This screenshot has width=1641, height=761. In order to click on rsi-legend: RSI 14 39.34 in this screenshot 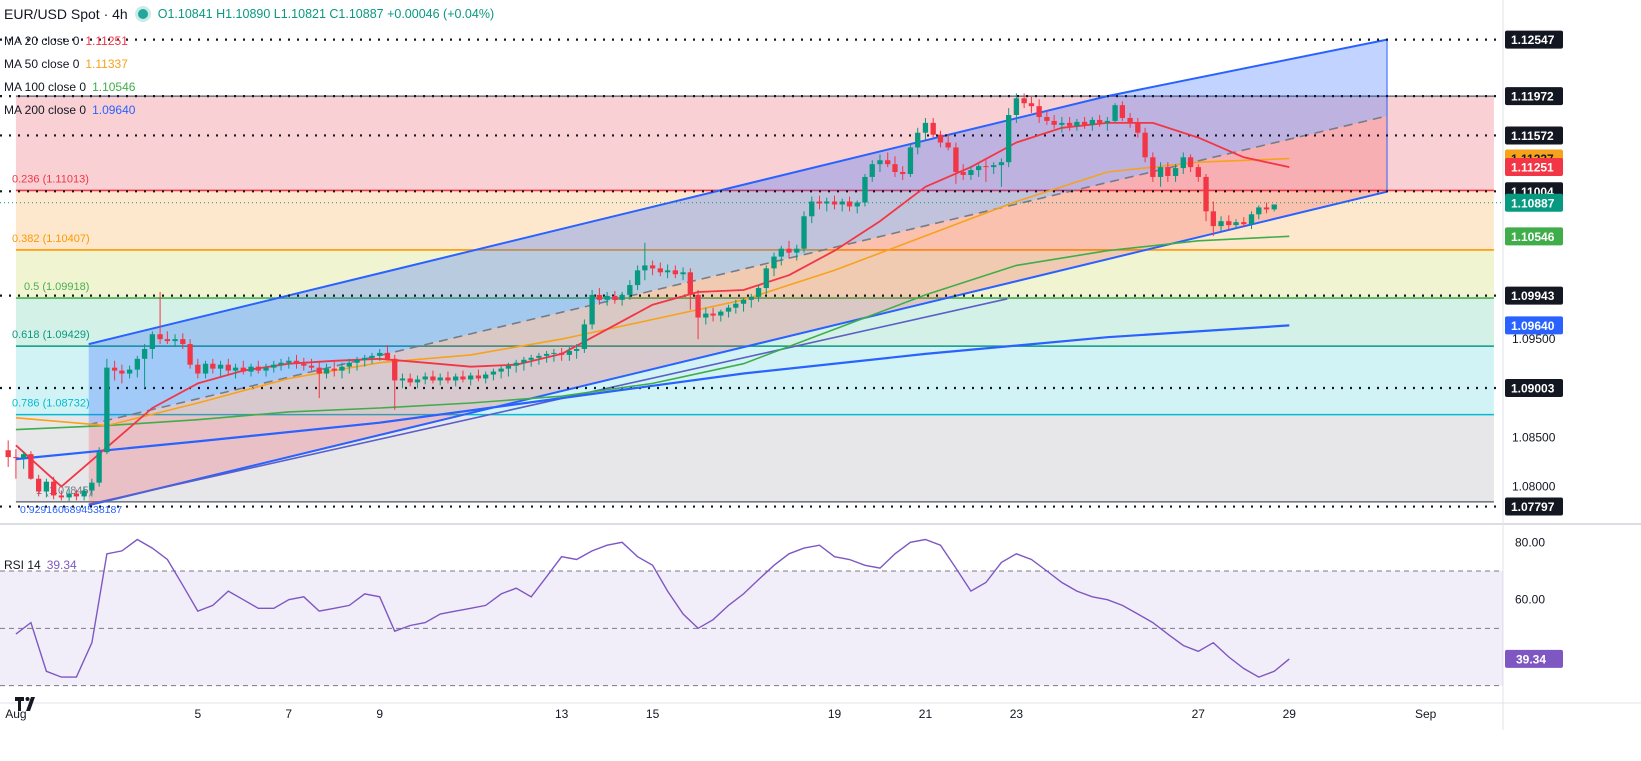, I will do `click(40, 565)`.